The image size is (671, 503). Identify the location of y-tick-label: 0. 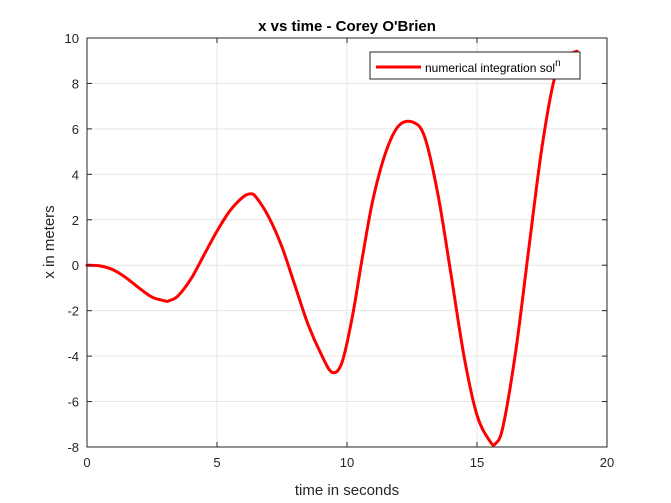
(75, 265).